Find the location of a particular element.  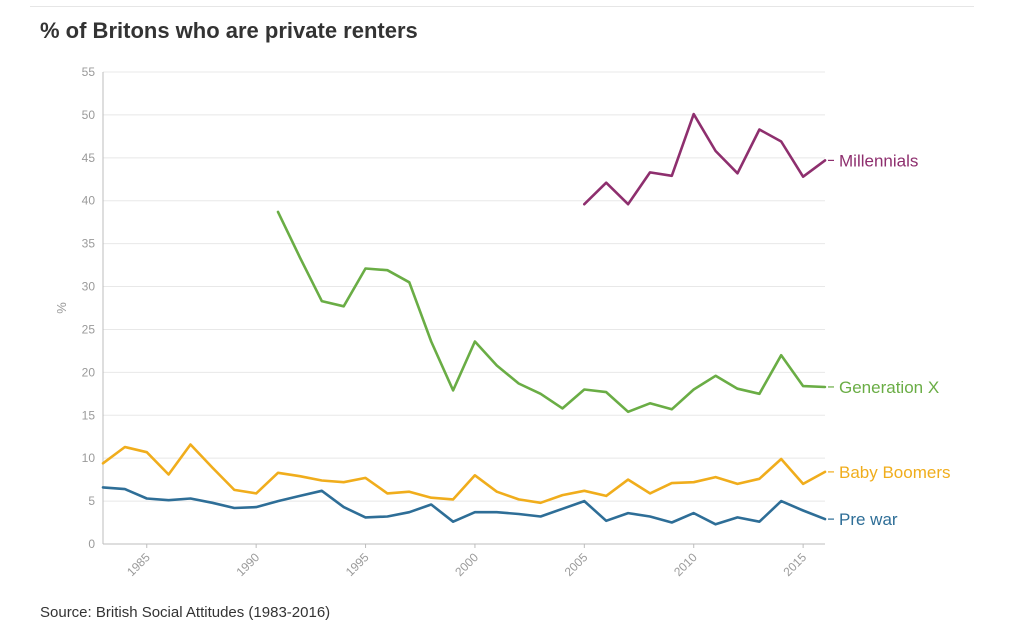

y-tick-label: 15 is located at coordinates (89, 415).